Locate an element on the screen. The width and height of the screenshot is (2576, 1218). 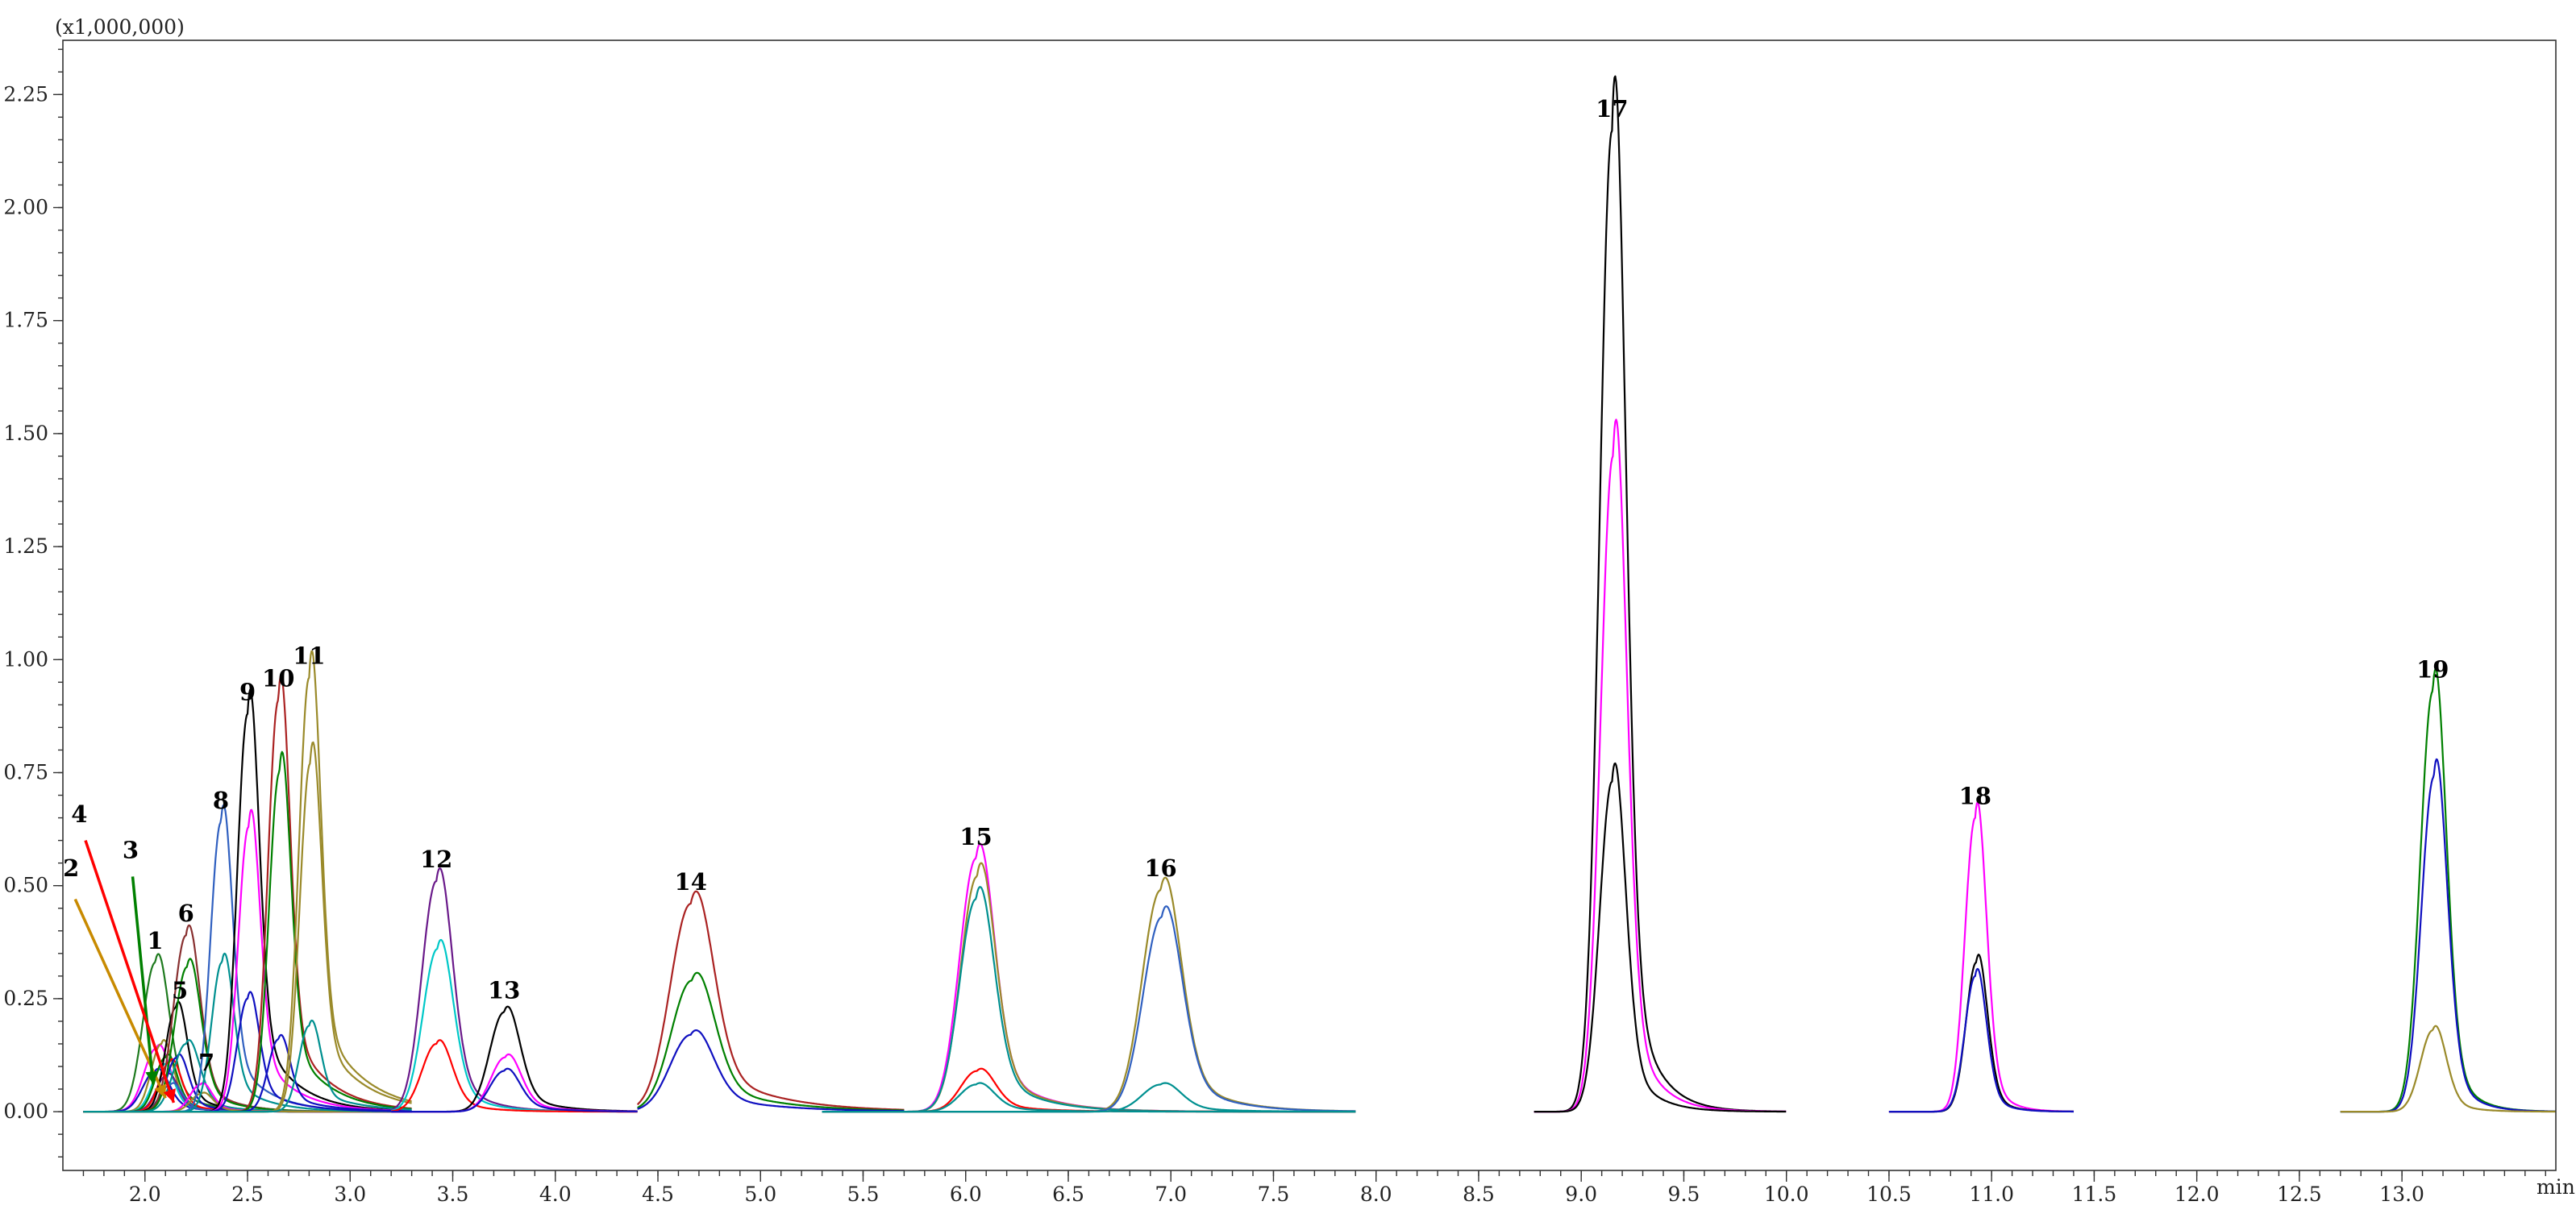
peak-5-trace is located at coordinates (248, 1057).